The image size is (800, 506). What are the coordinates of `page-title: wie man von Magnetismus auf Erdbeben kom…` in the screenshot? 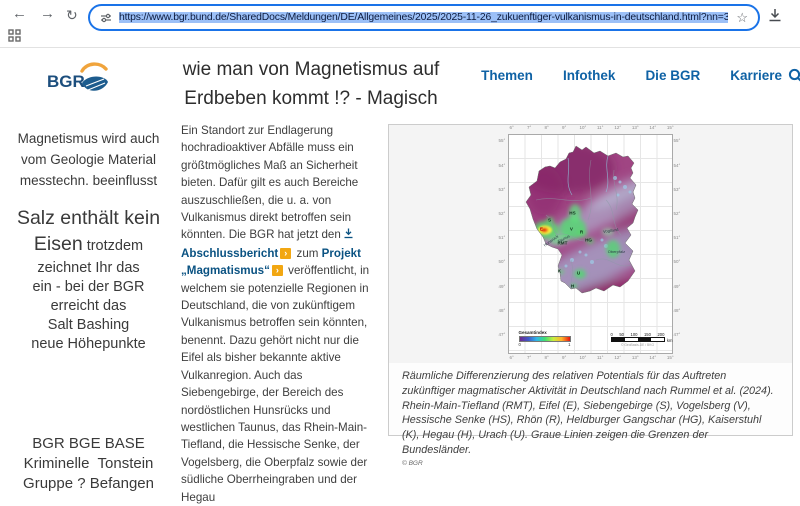 It's located at (311, 84).